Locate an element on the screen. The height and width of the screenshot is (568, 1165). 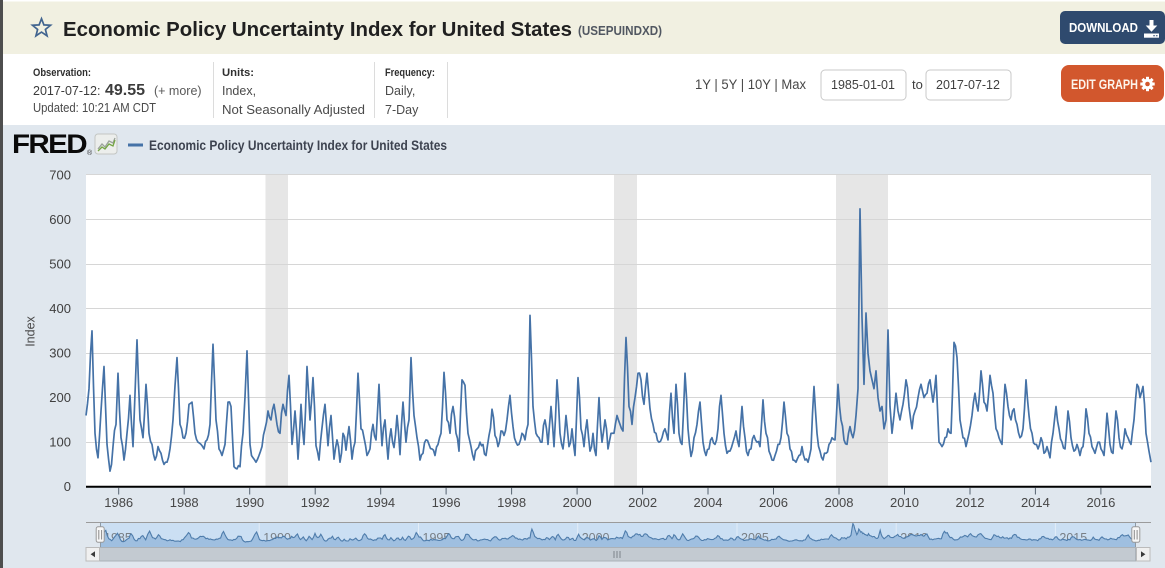
svg-text: 300 is located at coordinates (60, 353).